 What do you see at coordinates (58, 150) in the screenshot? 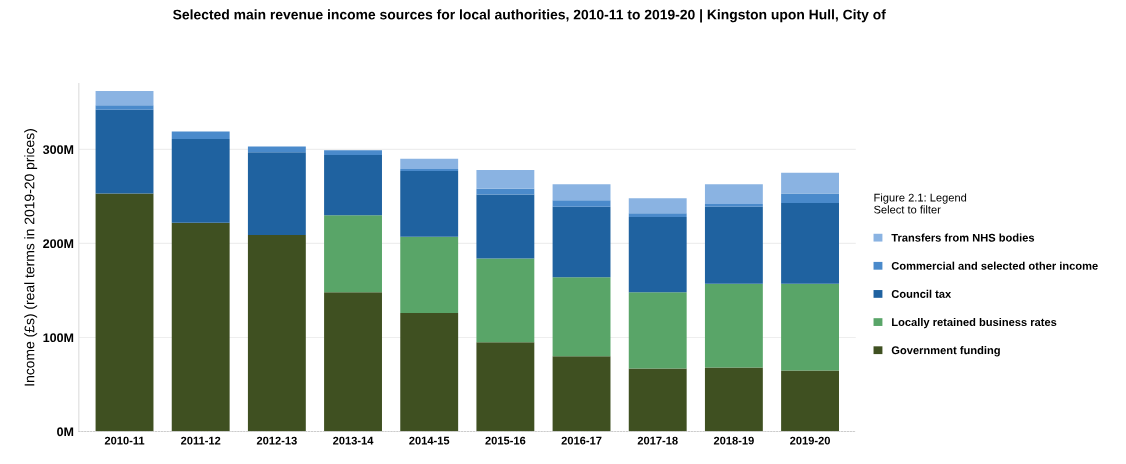
I see `y-tick-label: 300M` at bounding box center [58, 150].